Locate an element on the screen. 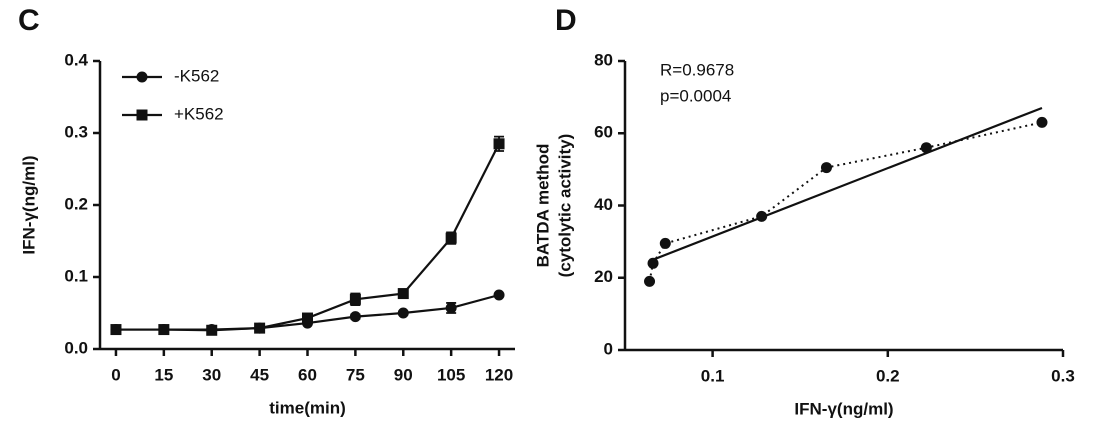 The height and width of the screenshot is (430, 1094). y-tick-label: 80 is located at coordinates (603, 59).